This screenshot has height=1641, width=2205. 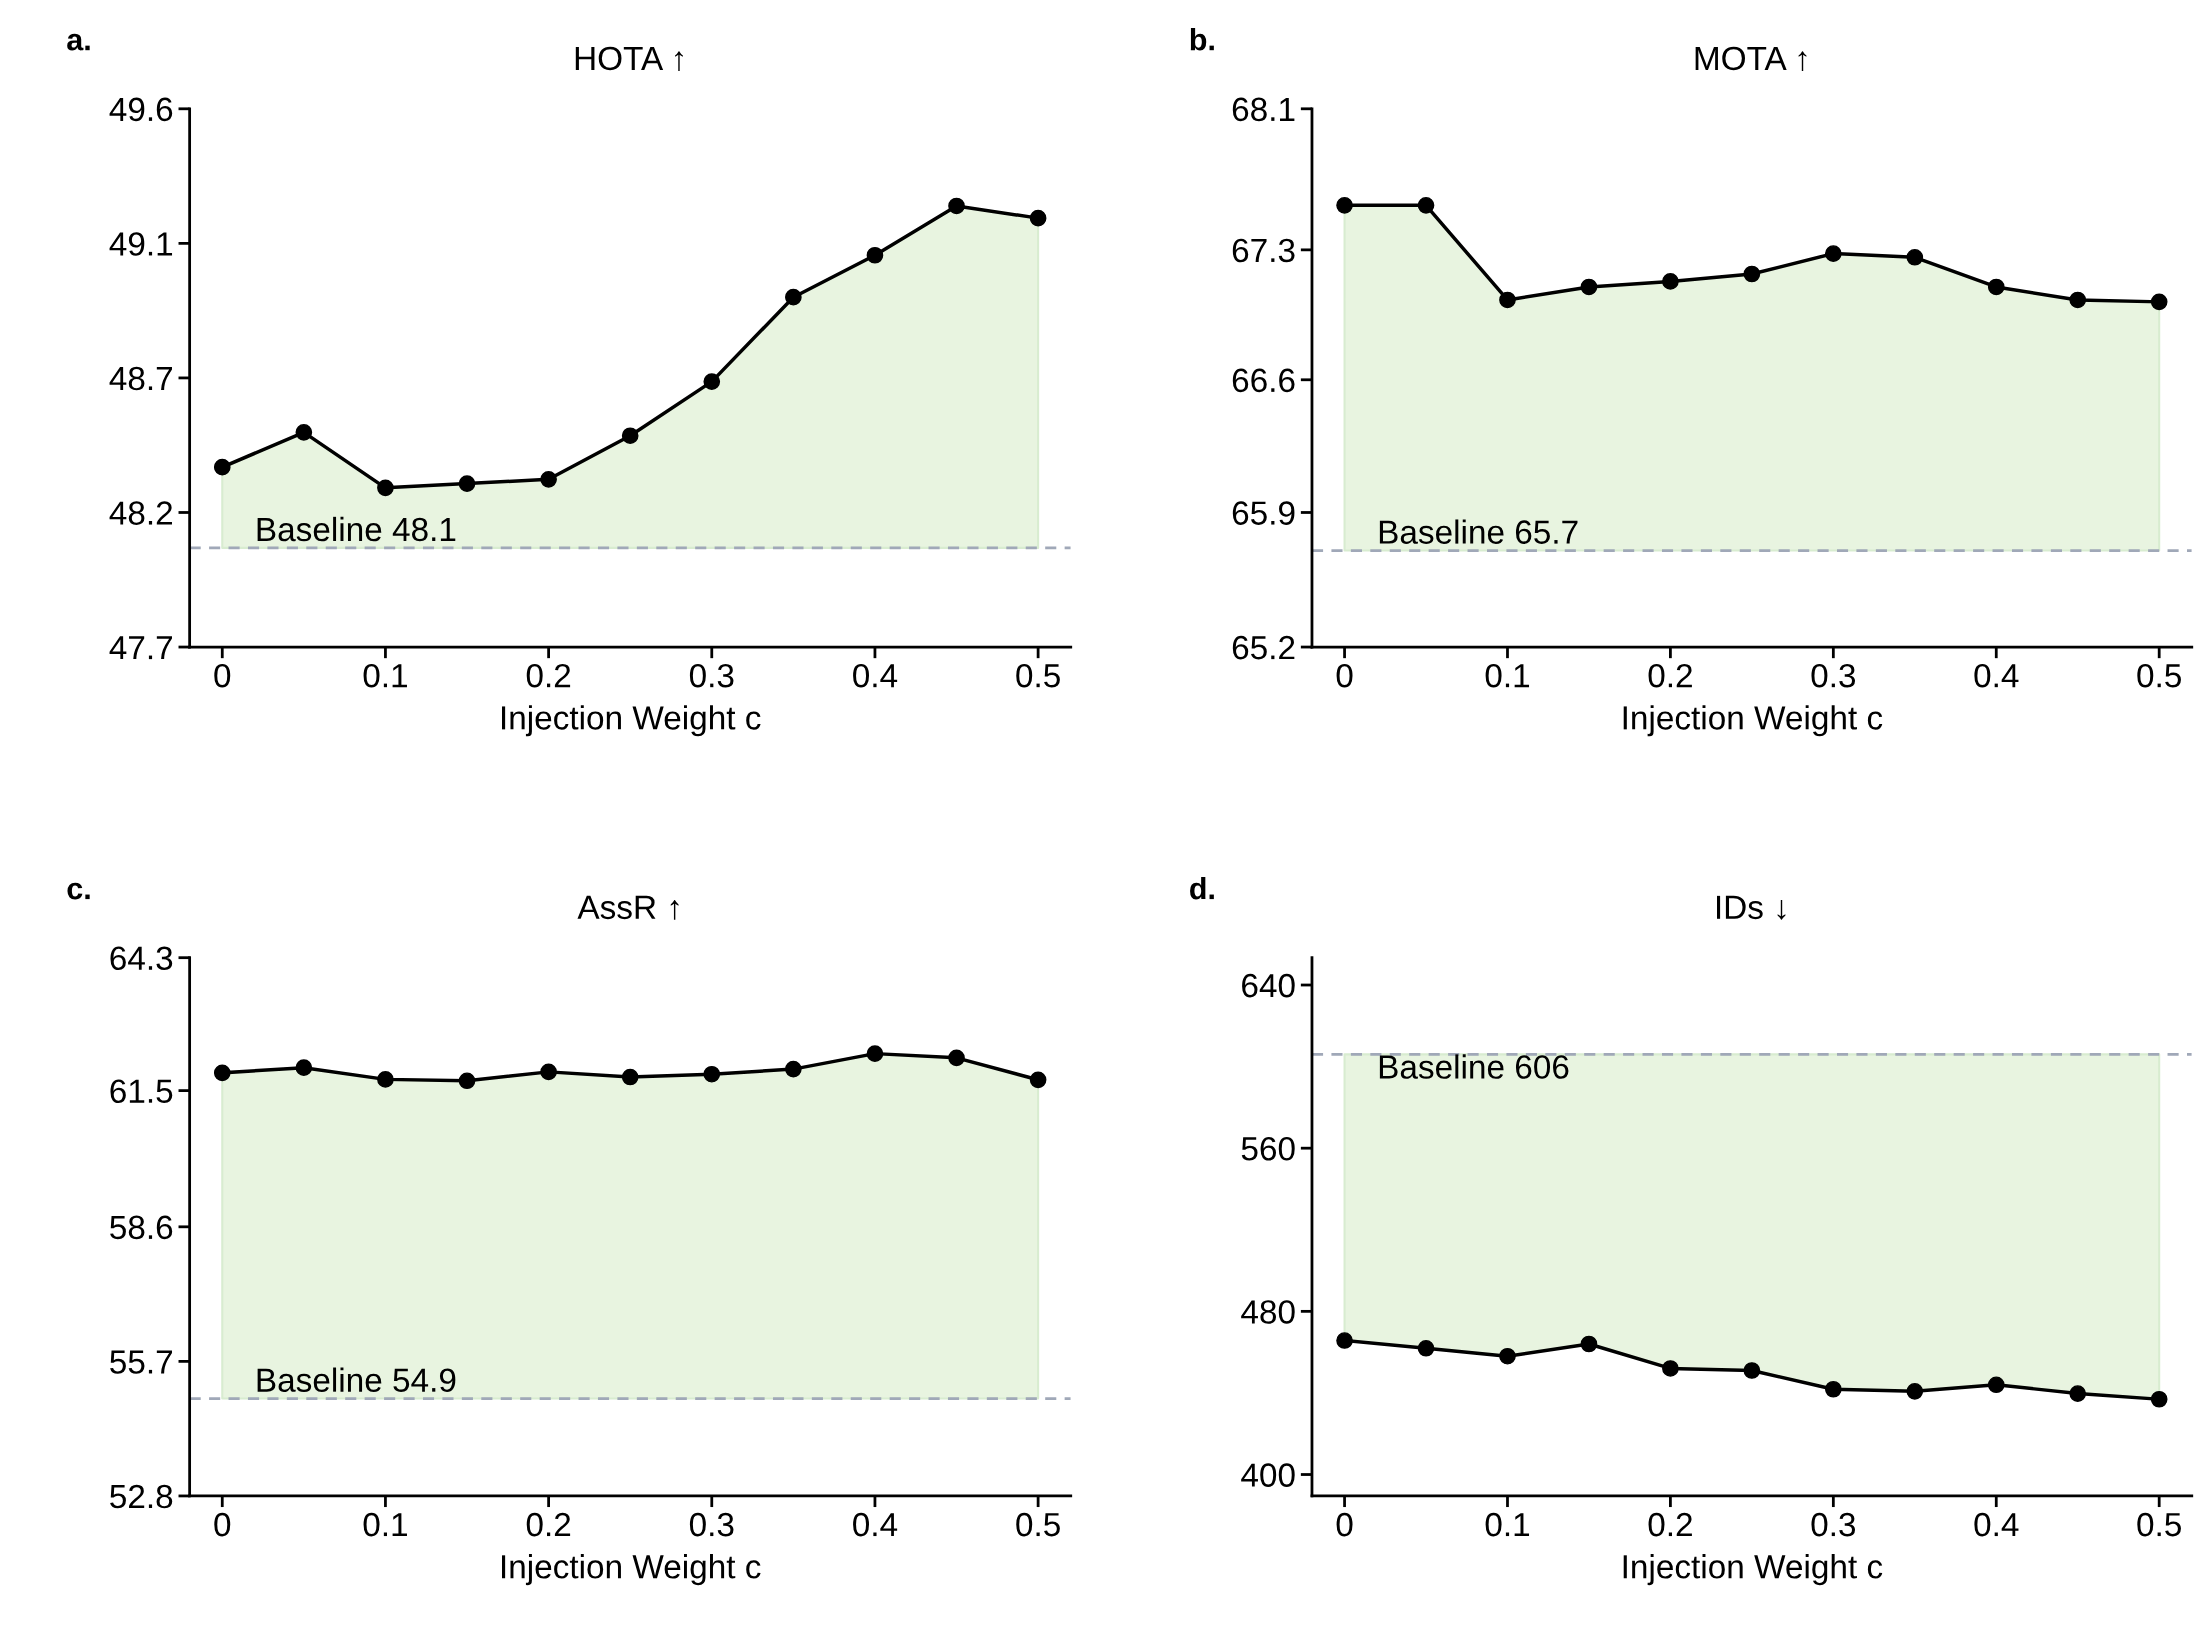 What do you see at coordinates (1263, 380) in the screenshot?
I see `y-tick-label: 66.6` at bounding box center [1263, 380].